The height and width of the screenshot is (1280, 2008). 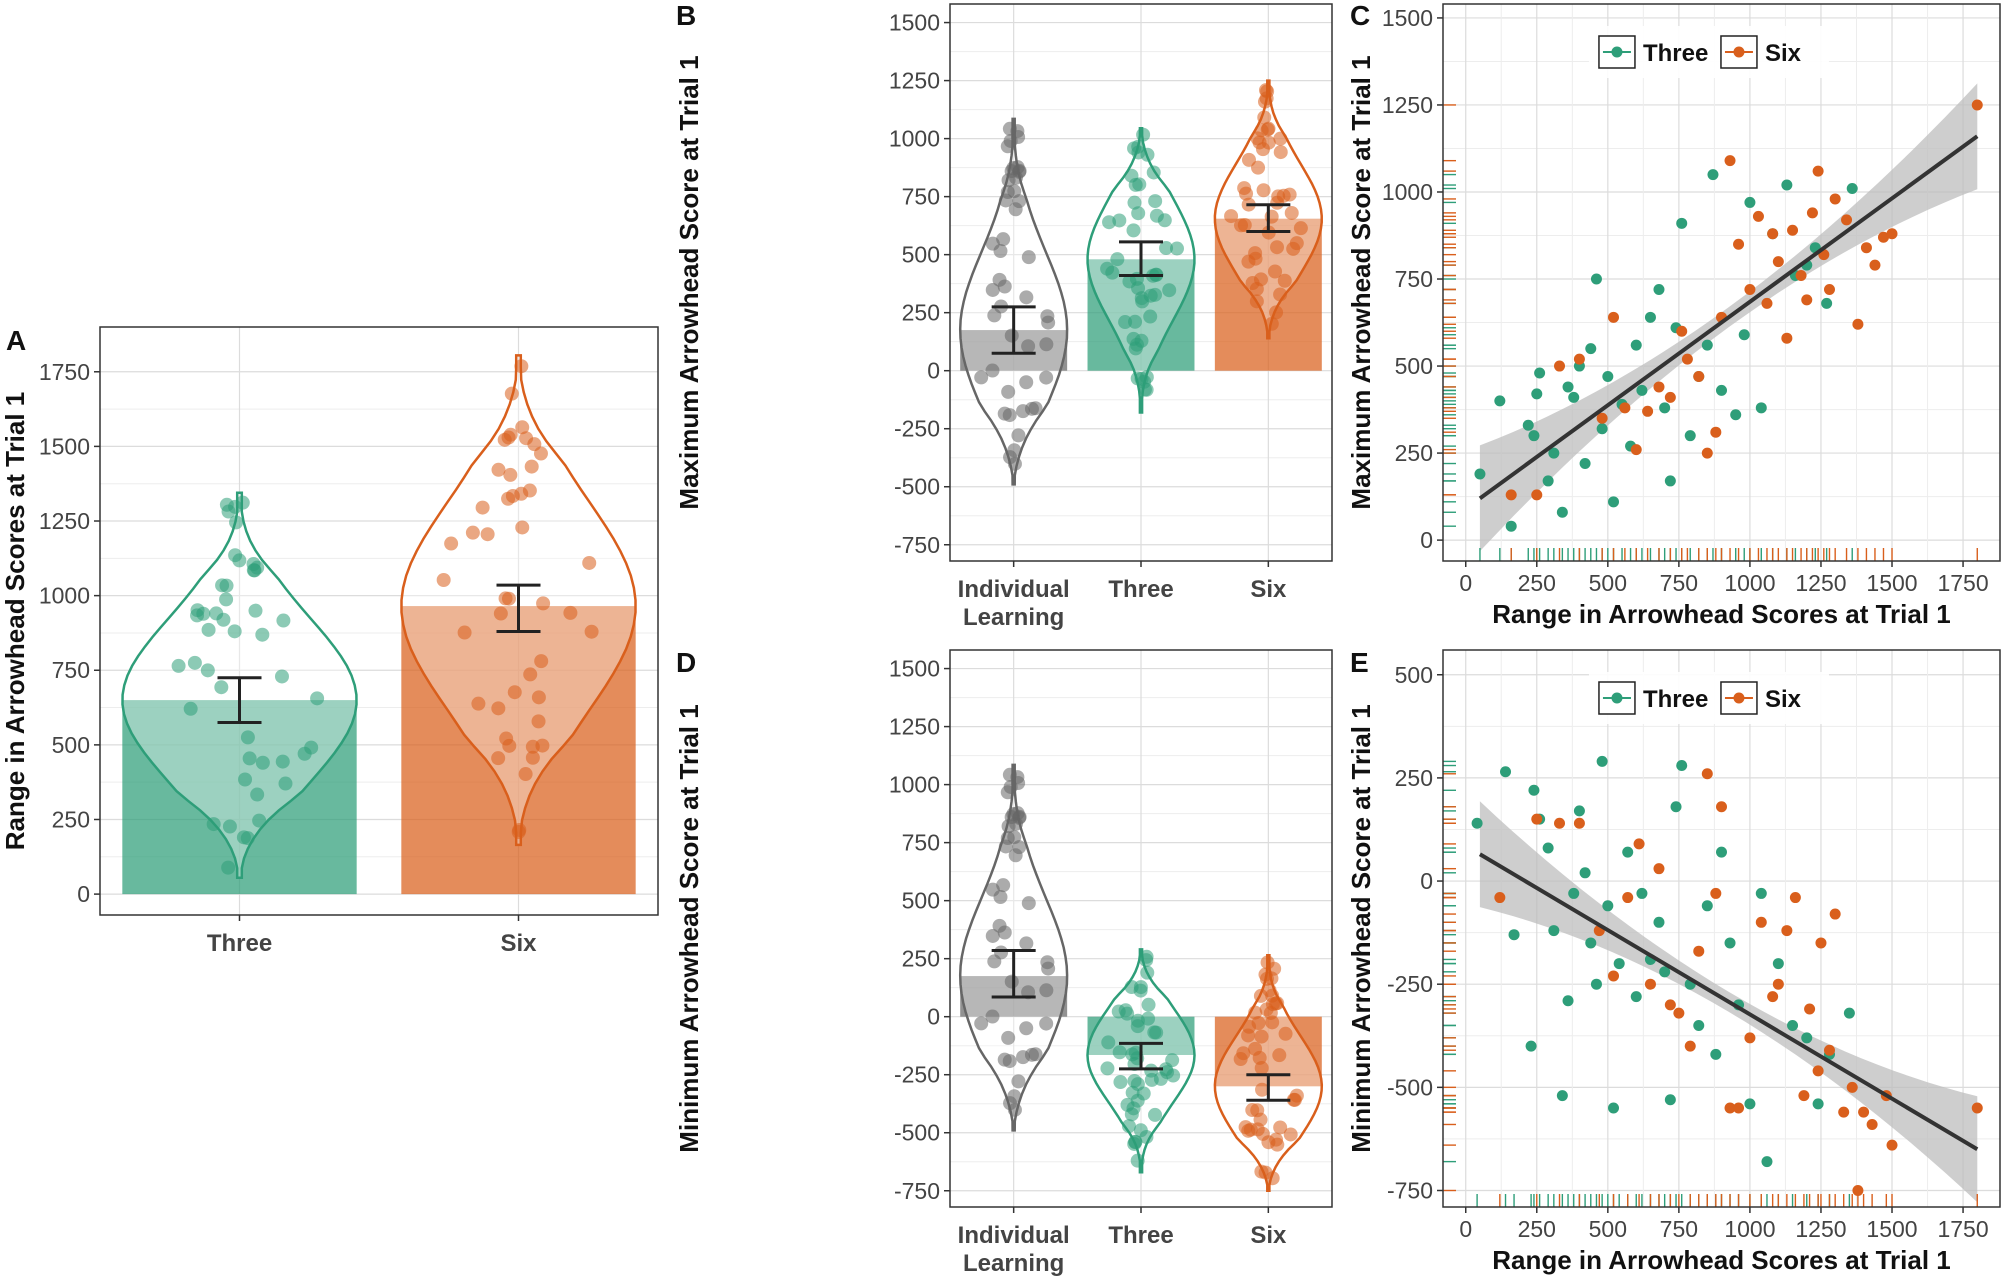 What do you see at coordinates (1739, 52) in the screenshot?
I see `legend-key-point` at bounding box center [1739, 52].